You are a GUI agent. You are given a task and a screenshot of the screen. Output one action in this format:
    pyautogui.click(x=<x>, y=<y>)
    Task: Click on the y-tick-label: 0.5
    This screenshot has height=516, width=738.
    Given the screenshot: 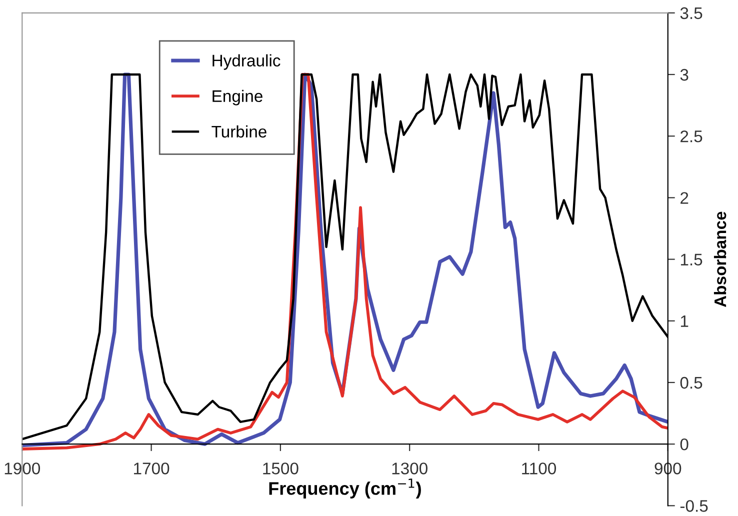 What is the action you would take?
    pyautogui.click(x=691, y=382)
    